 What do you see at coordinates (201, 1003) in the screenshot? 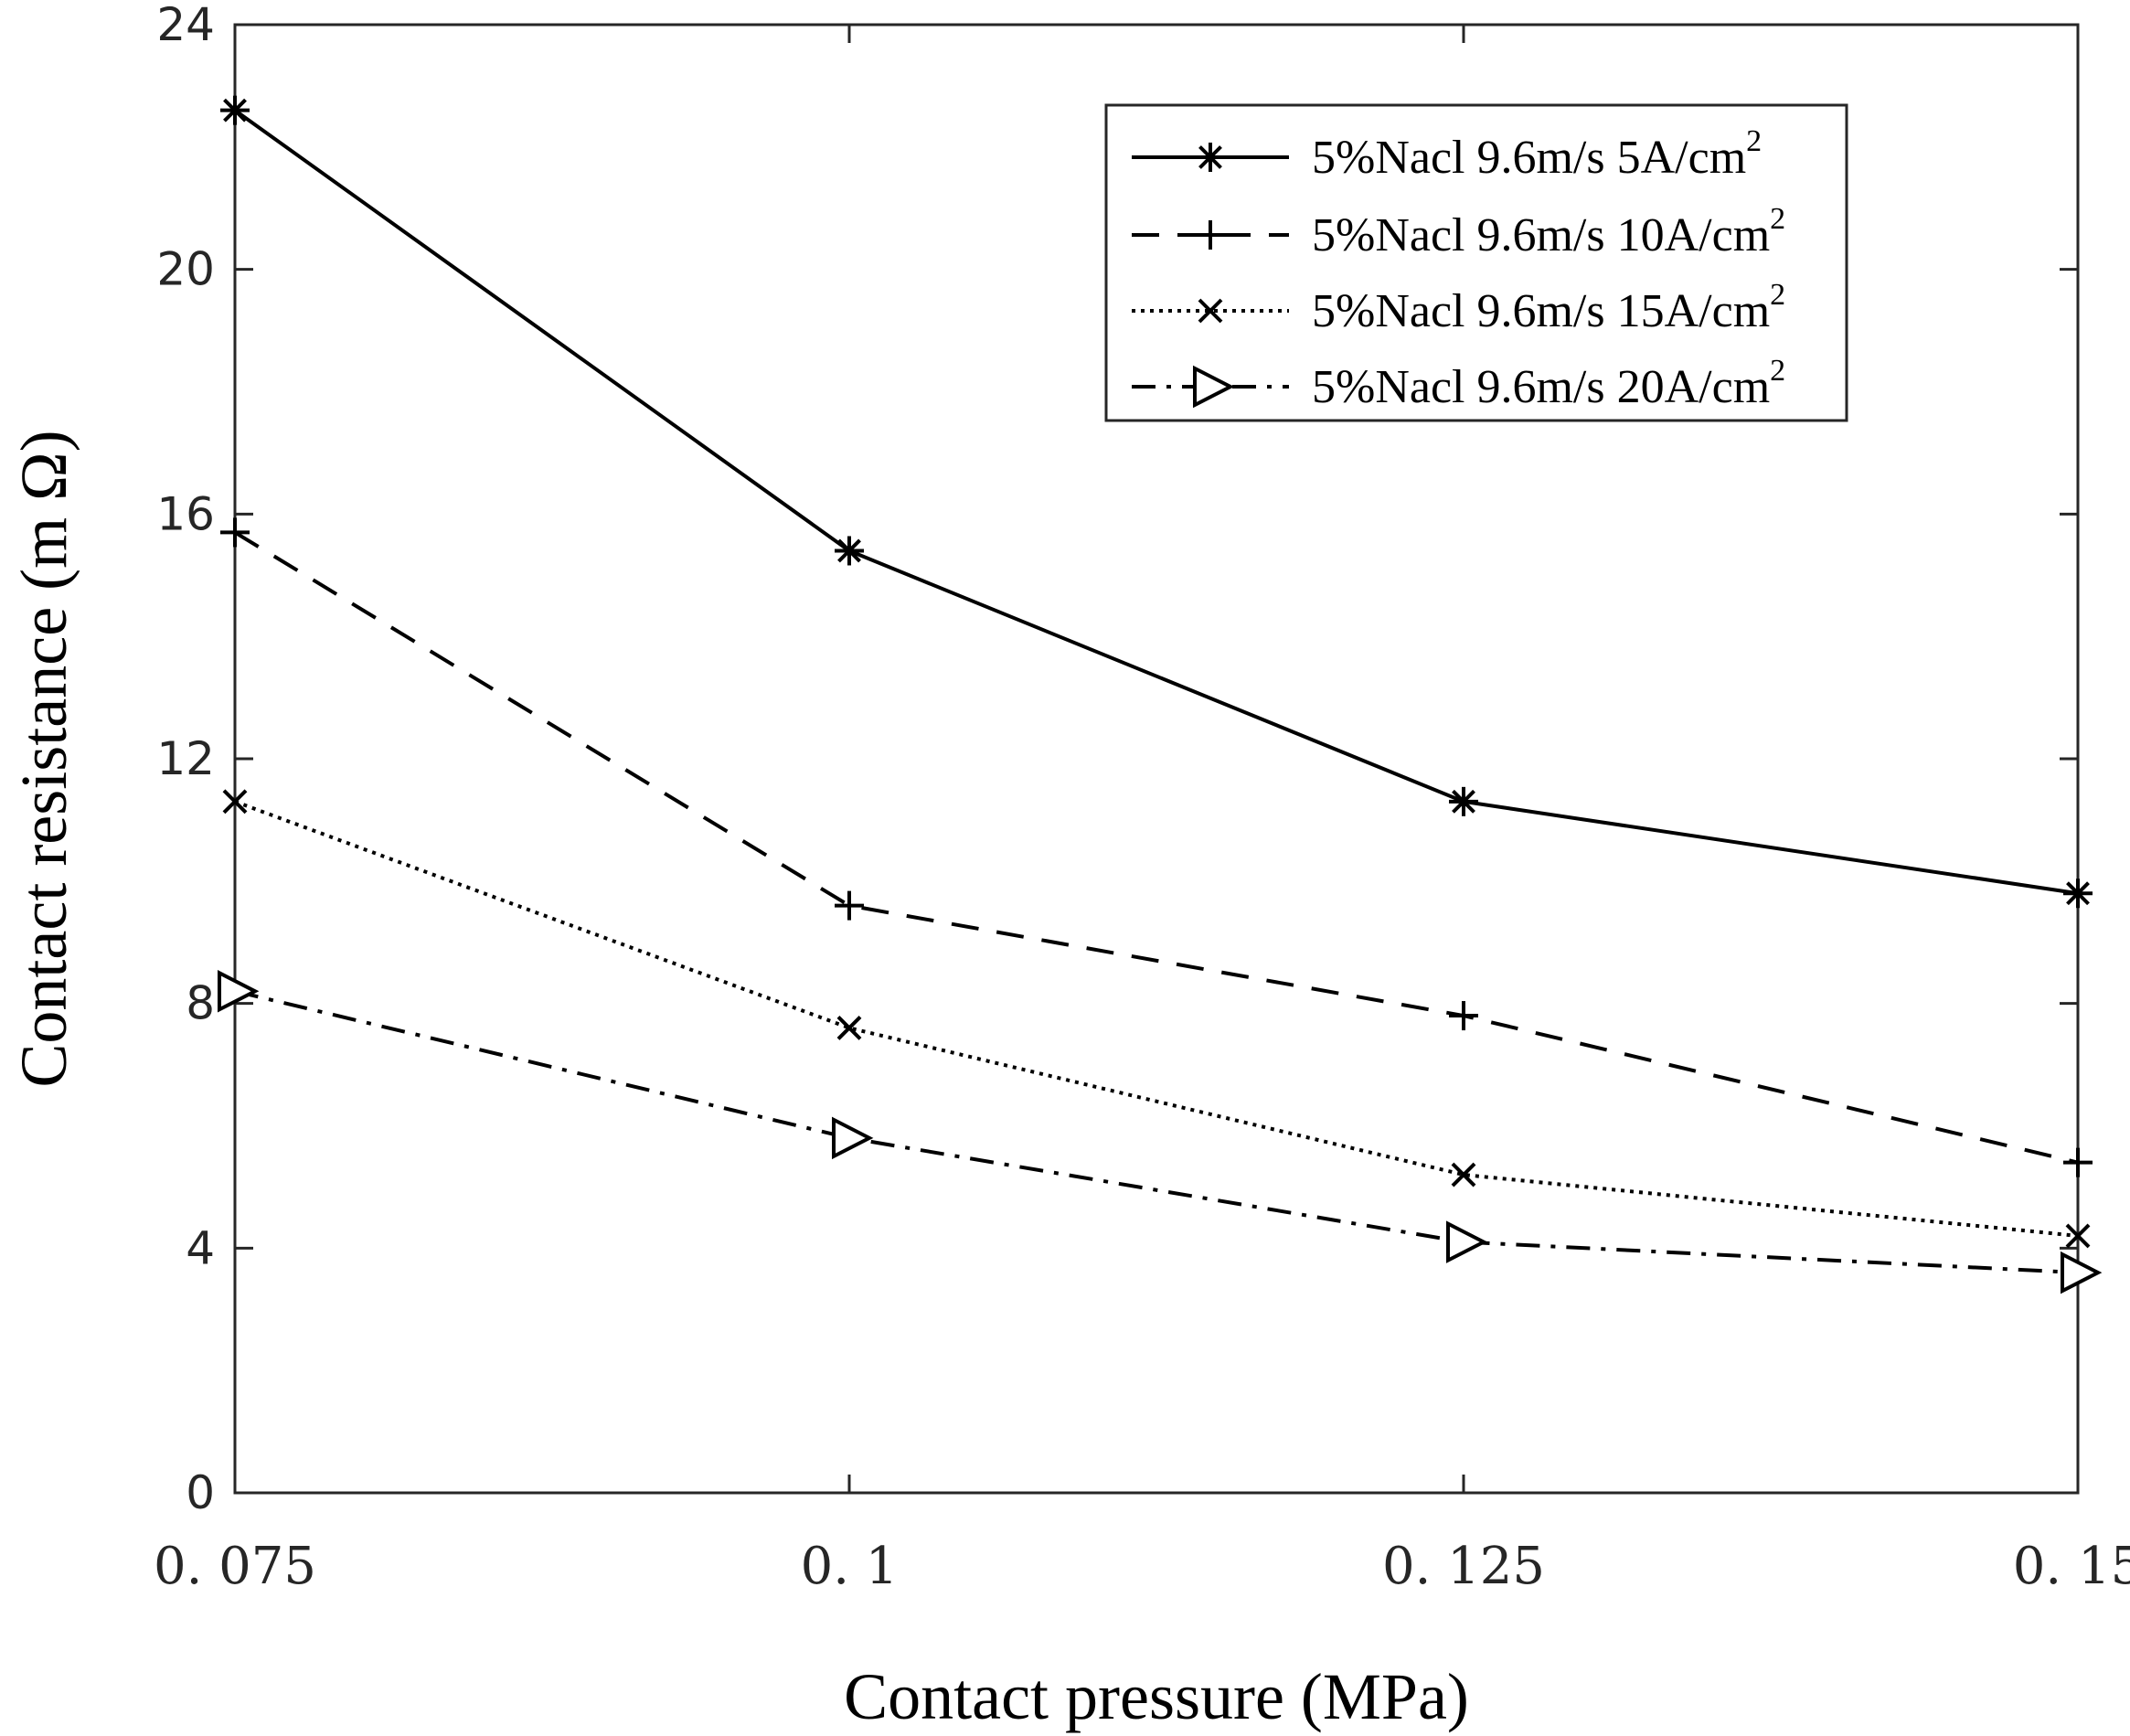
I see `y-tick-label: 8` at bounding box center [201, 1003].